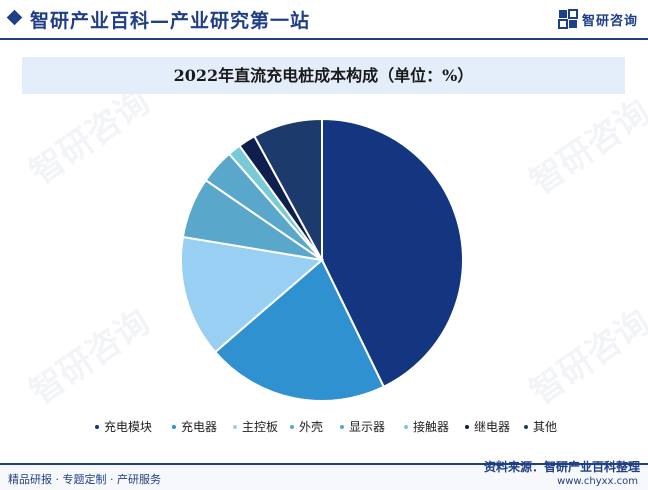  I want to click on chart-legend: 充电模块 充电器 主控板 外壳 显示器 接触器 继电器 其他, so click(324, 427).